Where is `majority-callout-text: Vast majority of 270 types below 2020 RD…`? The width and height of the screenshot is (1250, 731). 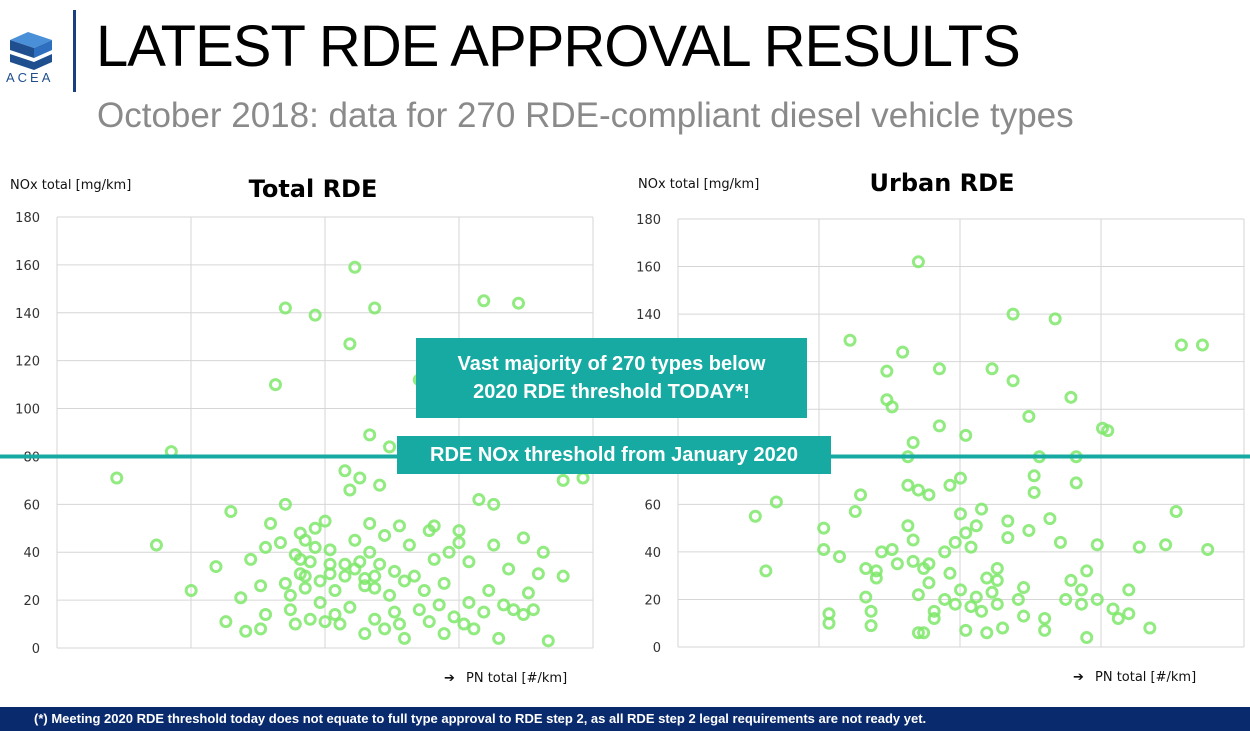 majority-callout-text: Vast majority of 270 types below 2020 RD… is located at coordinates (611, 378).